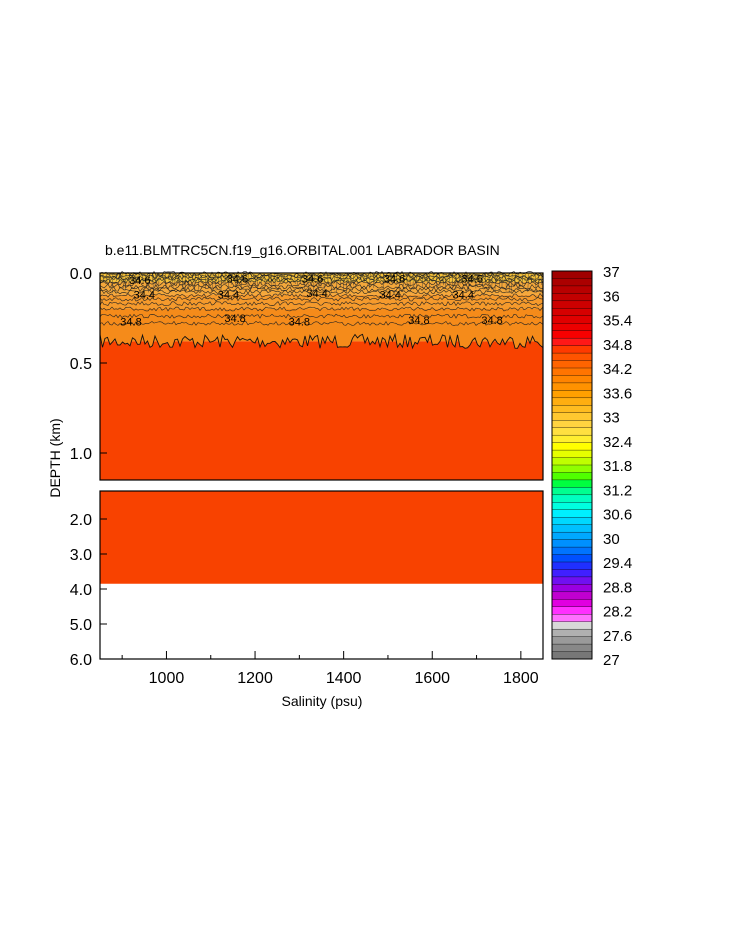  What do you see at coordinates (81, 520) in the screenshot?
I see `y-tick-label: 2.0` at bounding box center [81, 520].